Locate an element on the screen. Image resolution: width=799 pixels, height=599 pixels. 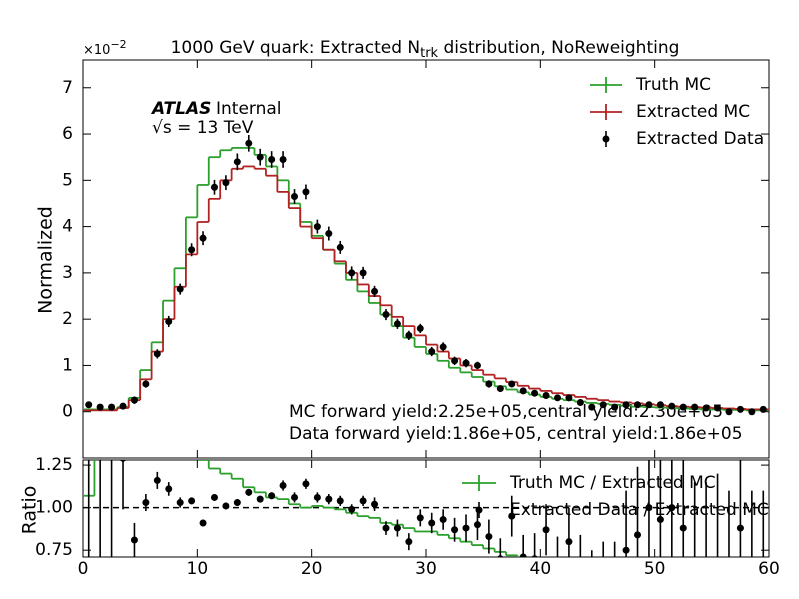
y-tick-label: 1 is located at coordinates (67, 365).